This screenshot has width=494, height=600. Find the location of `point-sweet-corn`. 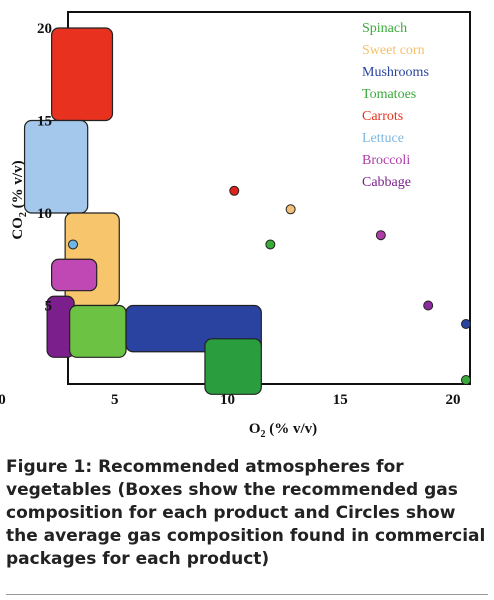

point-sweet-corn is located at coordinates (290, 209).